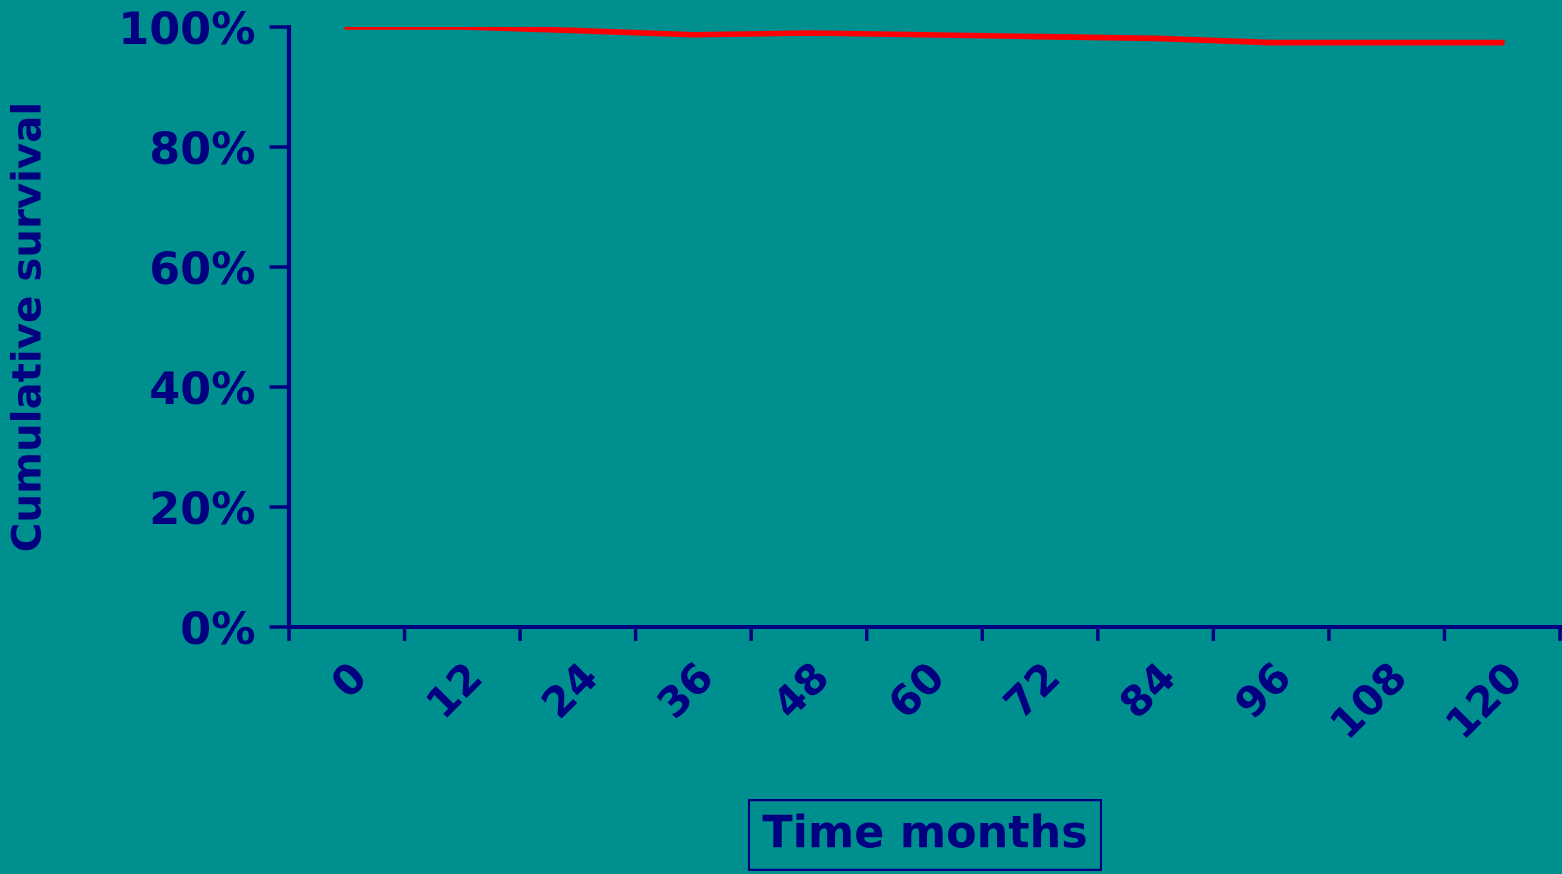  Describe the element at coordinates (25, 328) in the screenshot. I see `y-axis-title: Cumulative survival` at that location.